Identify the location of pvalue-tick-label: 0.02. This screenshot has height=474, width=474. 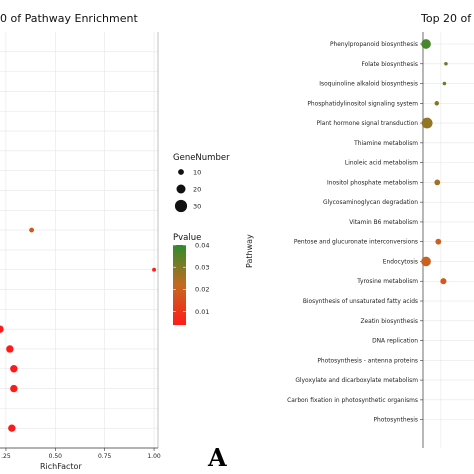
(202, 290).